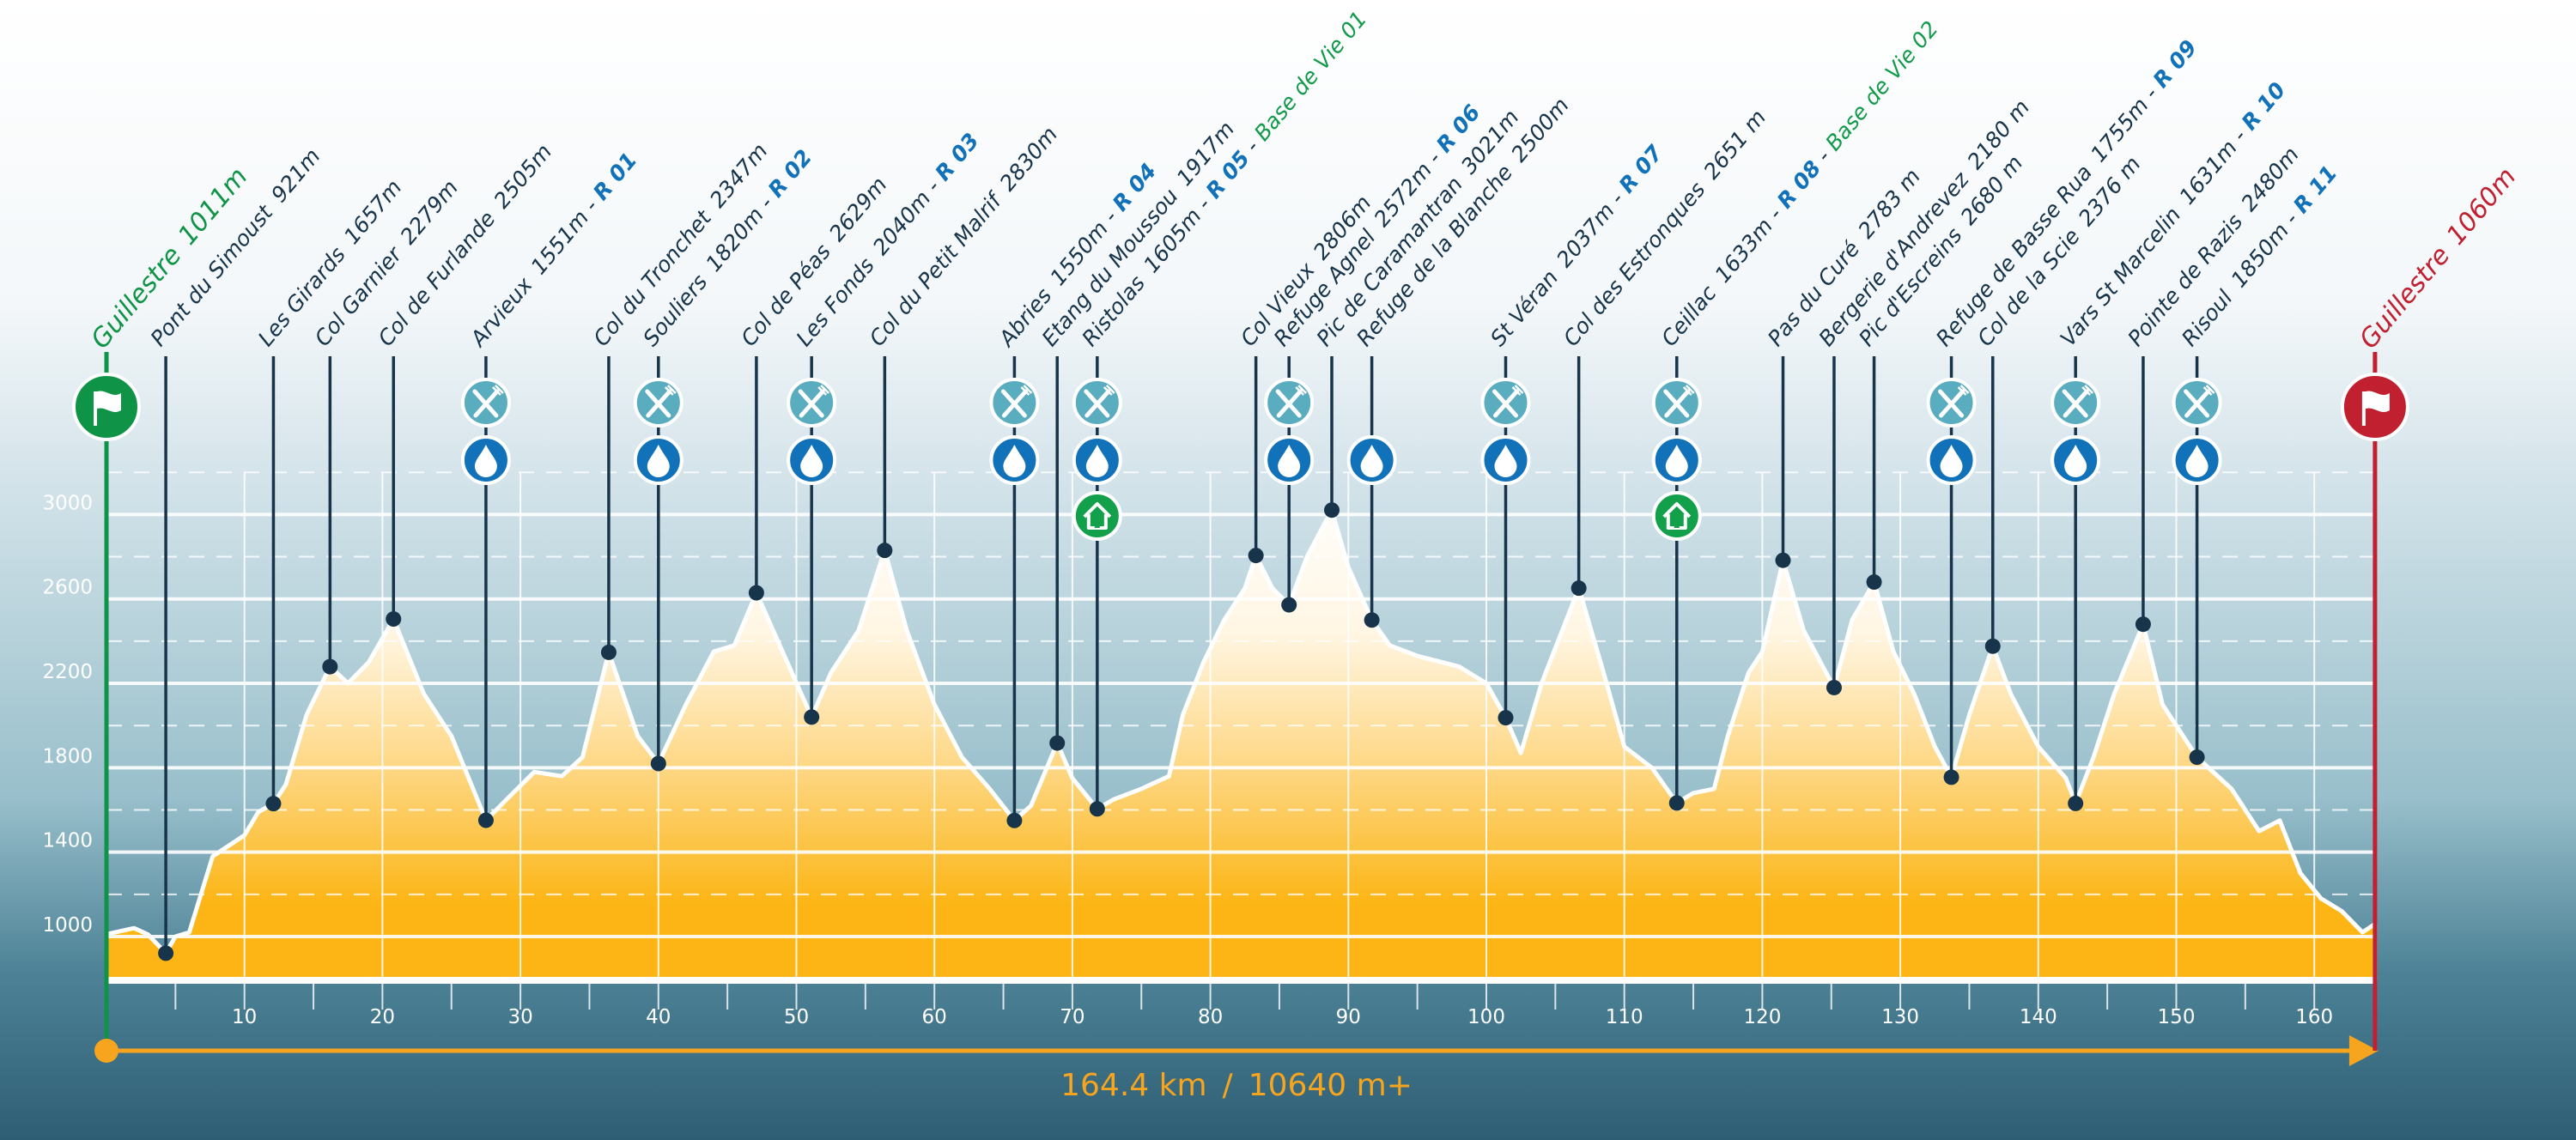  What do you see at coordinates (244, 1017) in the screenshot?
I see `x-tick-label: 10` at bounding box center [244, 1017].